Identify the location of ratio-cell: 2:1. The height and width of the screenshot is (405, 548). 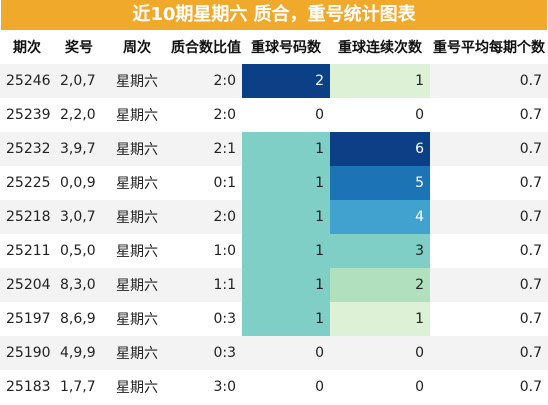
(206, 149).